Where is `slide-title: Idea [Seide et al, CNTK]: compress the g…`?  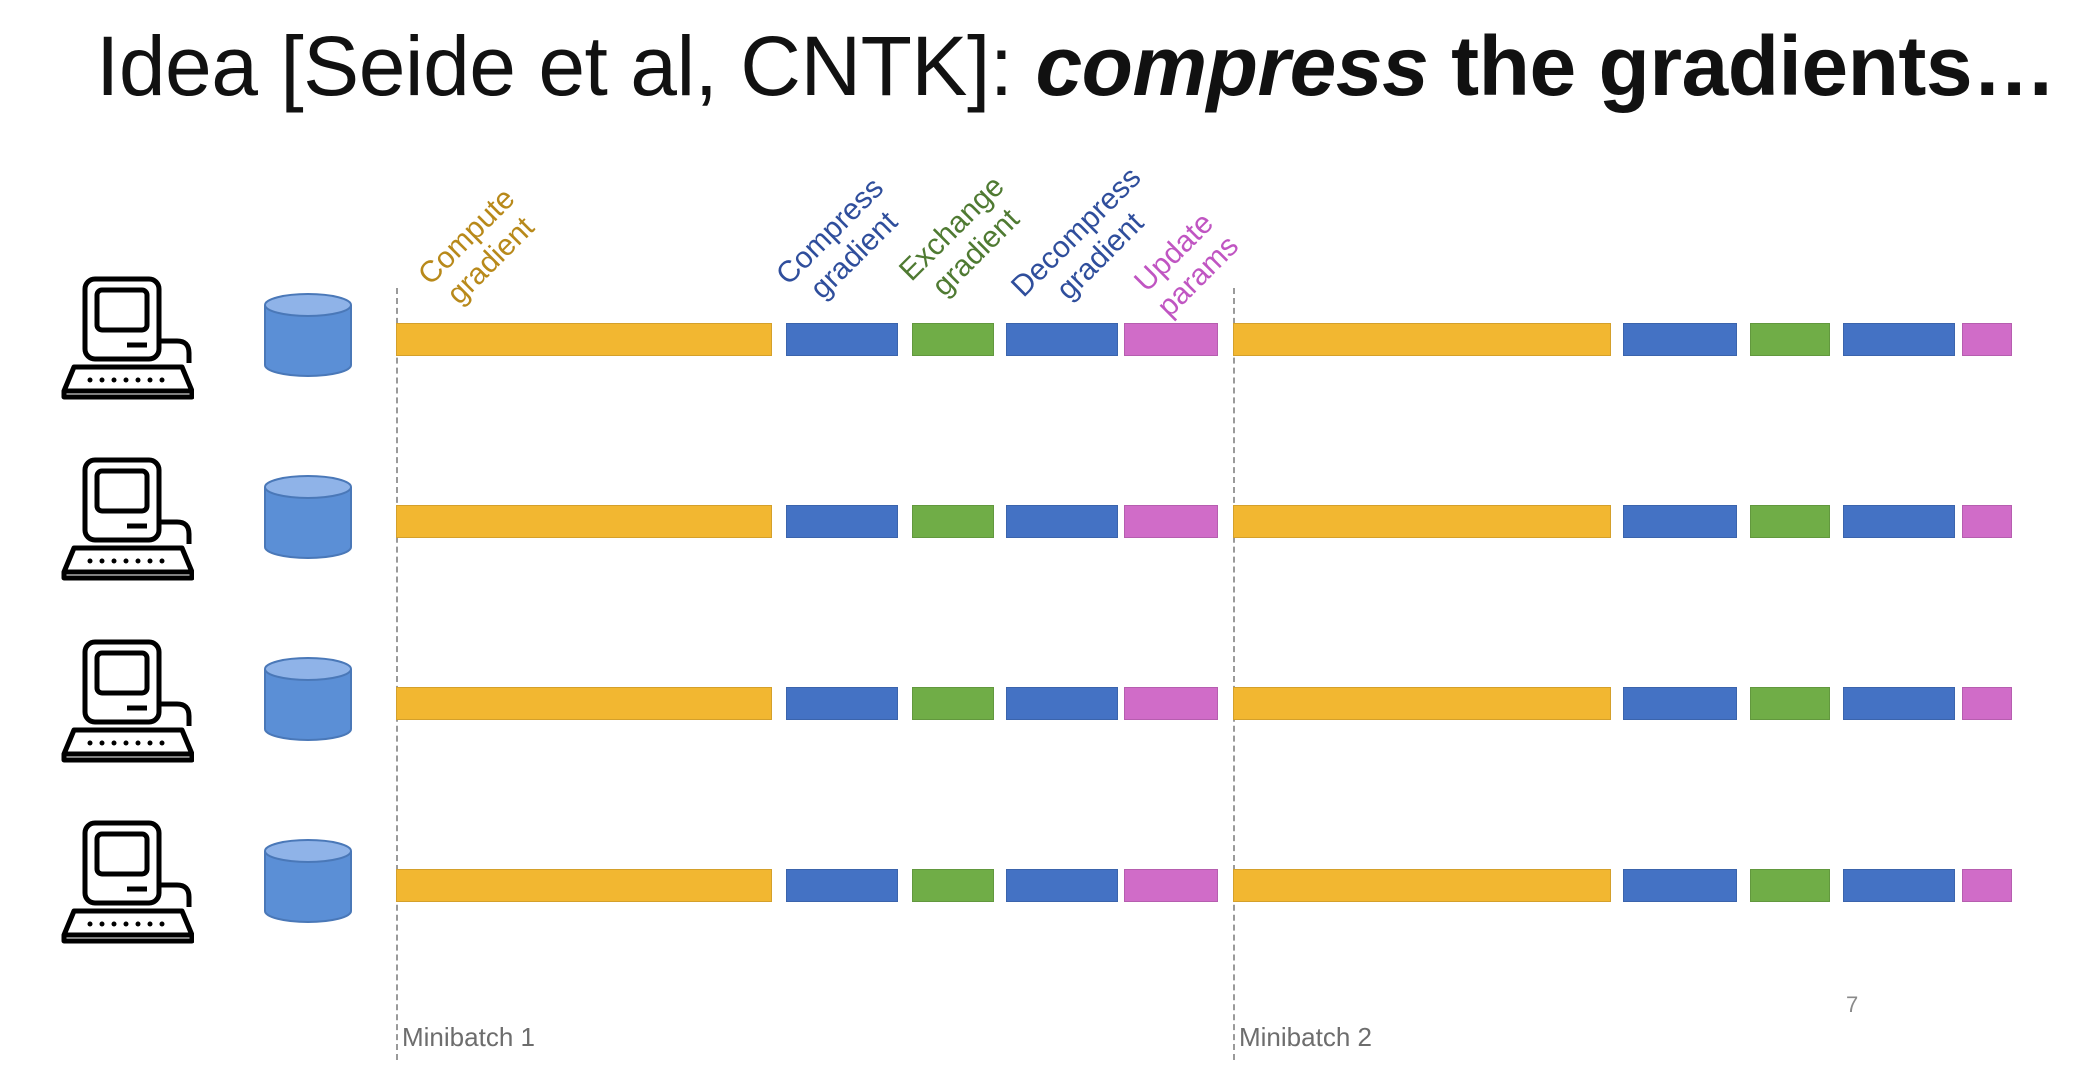 slide-title: Idea [Seide et al, CNTK]: compress the g… is located at coordinates (1076, 66).